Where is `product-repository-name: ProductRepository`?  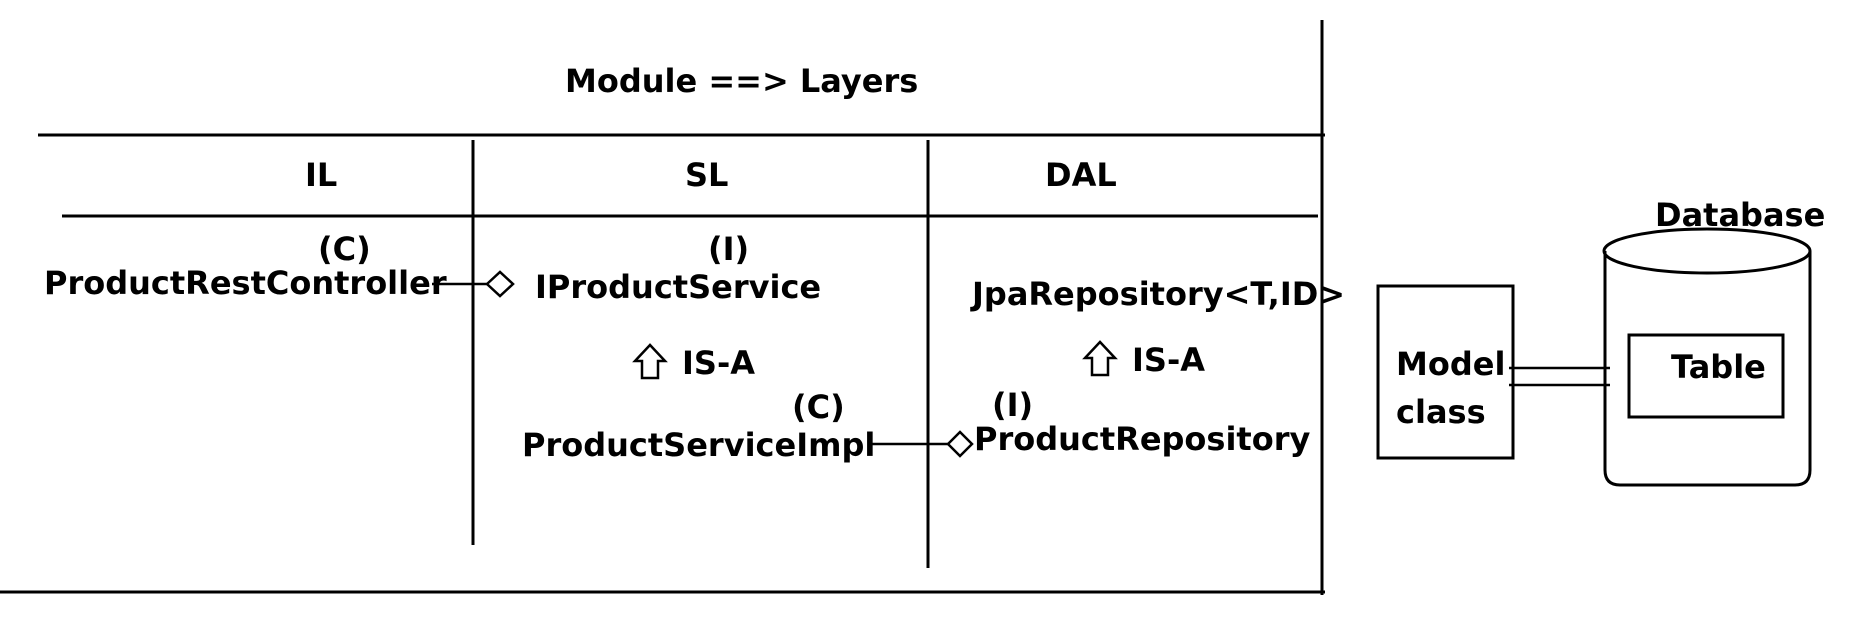 product-repository-name: ProductRepository is located at coordinates (1142, 439).